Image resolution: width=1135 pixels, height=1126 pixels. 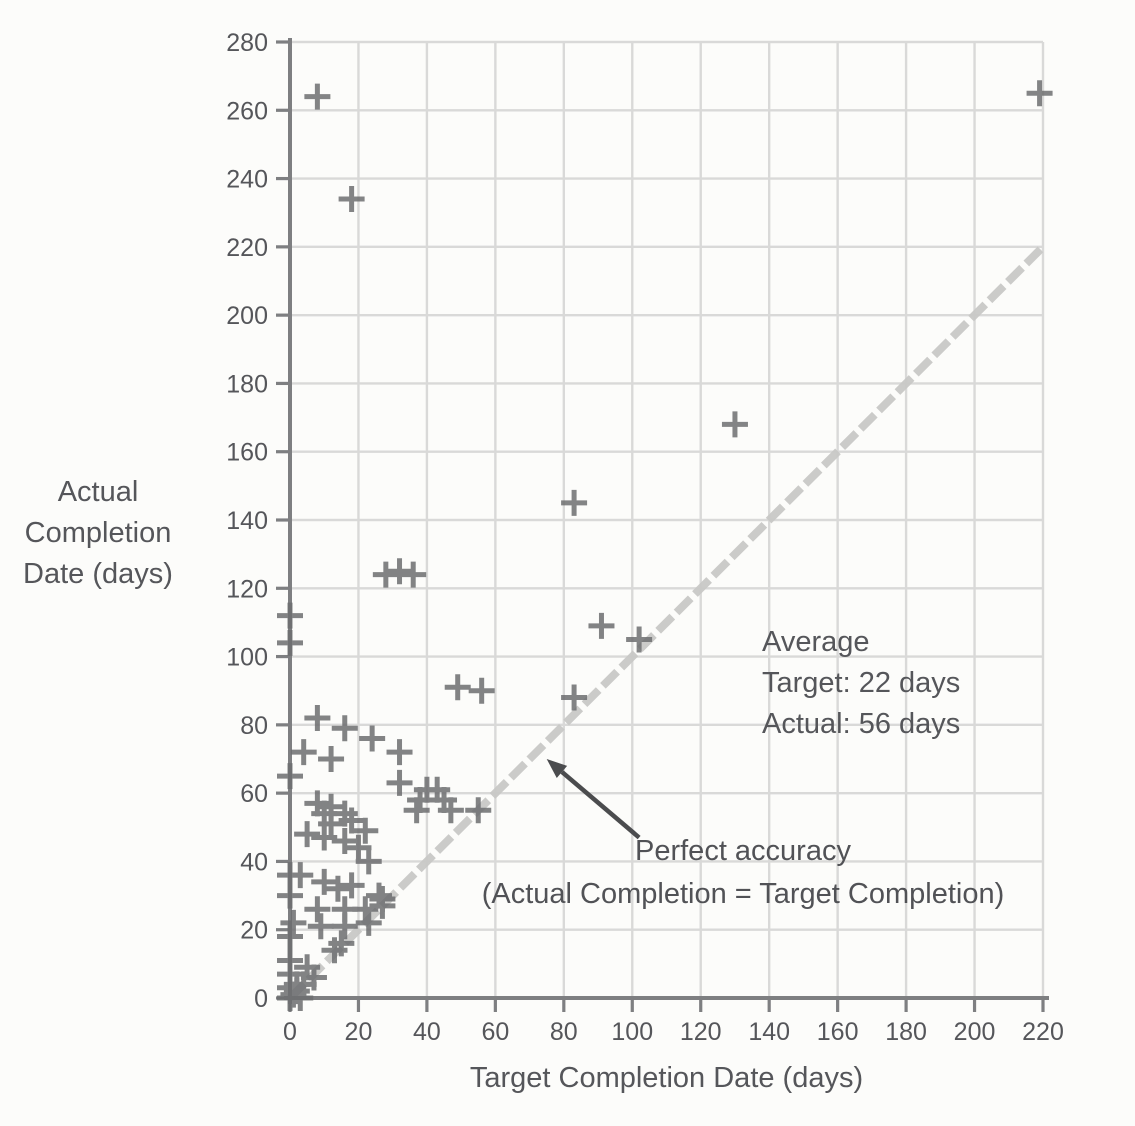 What do you see at coordinates (261, 999) in the screenshot?
I see `y-tick-label: 0` at bounding box center [261, 999].